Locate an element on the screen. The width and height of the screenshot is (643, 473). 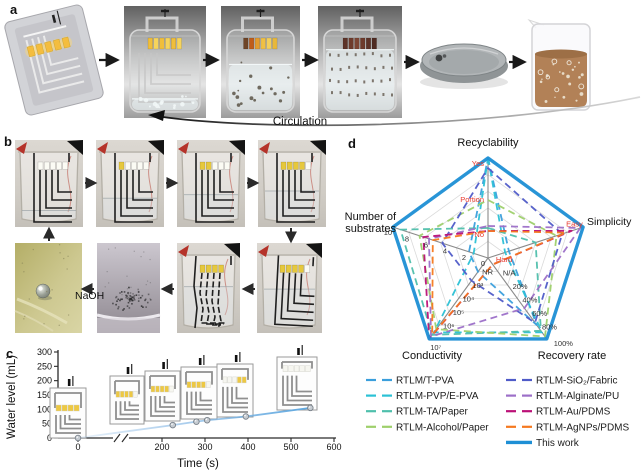
radar-tick-label: 2 is located at coordinates (464, 257).